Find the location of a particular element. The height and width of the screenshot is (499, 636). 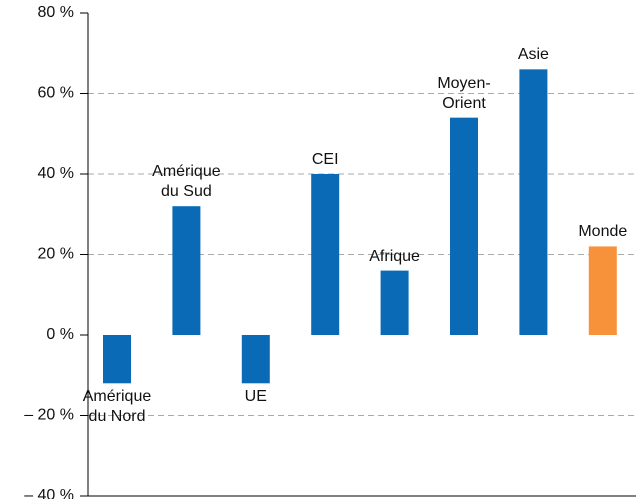

y-tick-label: 80 % is located at coordinates (56, 12).